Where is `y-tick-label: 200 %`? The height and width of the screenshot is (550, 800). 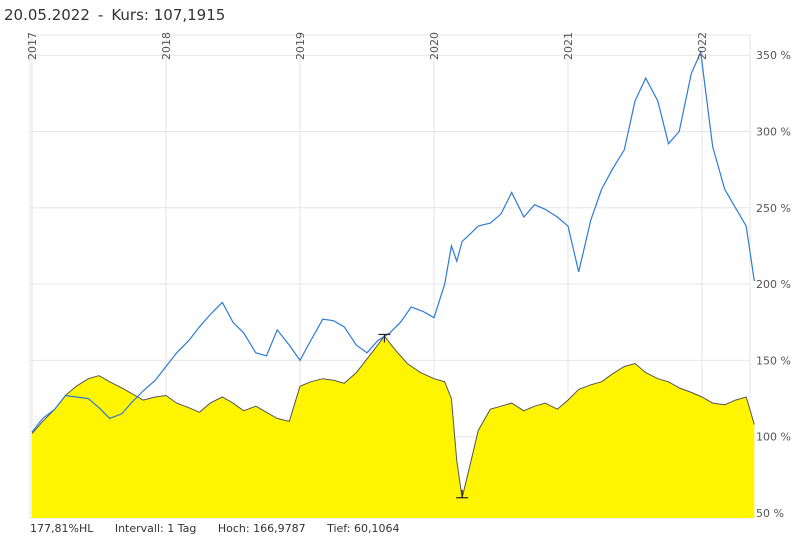 y-tick-label: 200 % is located at coordinates (773, 284).